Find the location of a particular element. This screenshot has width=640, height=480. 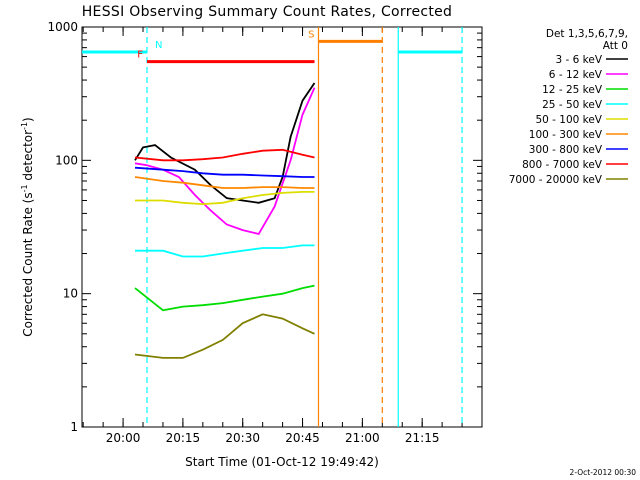

legend-header-line-2: Att 0 is located at coordinates (615, 46).